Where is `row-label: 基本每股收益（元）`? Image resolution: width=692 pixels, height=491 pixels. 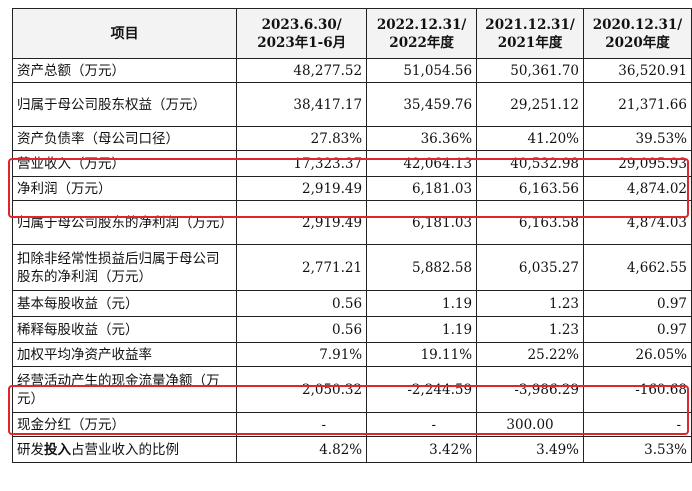
row-label: 基本每股收益（元） is located at coordinates (124, 303).